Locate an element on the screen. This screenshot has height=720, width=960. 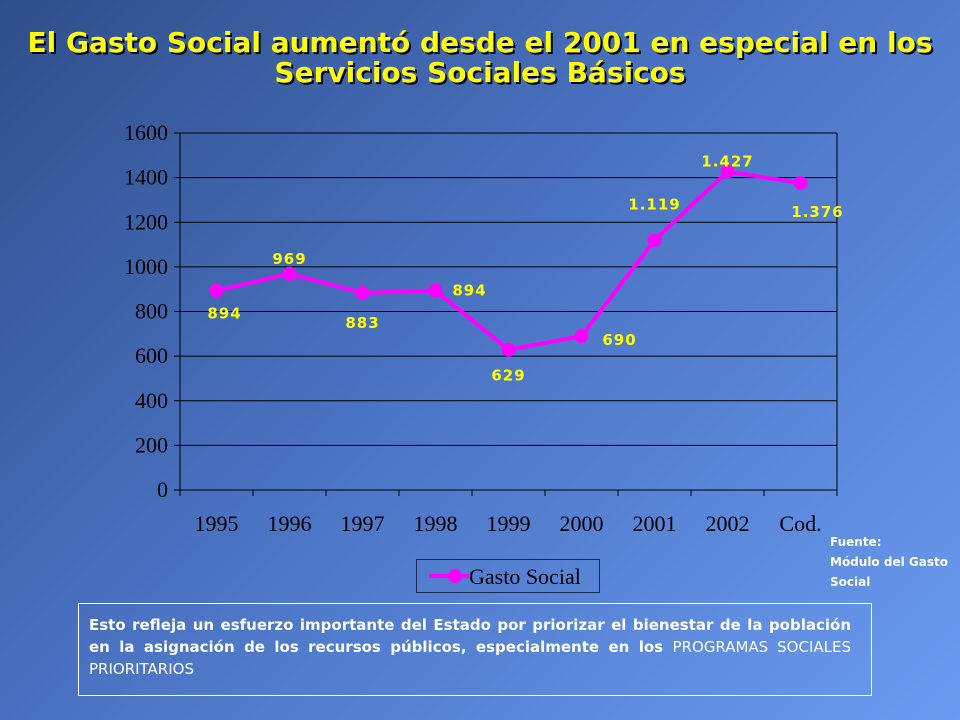
source-line-1: Fuente: is located at coordinates (856, 542).